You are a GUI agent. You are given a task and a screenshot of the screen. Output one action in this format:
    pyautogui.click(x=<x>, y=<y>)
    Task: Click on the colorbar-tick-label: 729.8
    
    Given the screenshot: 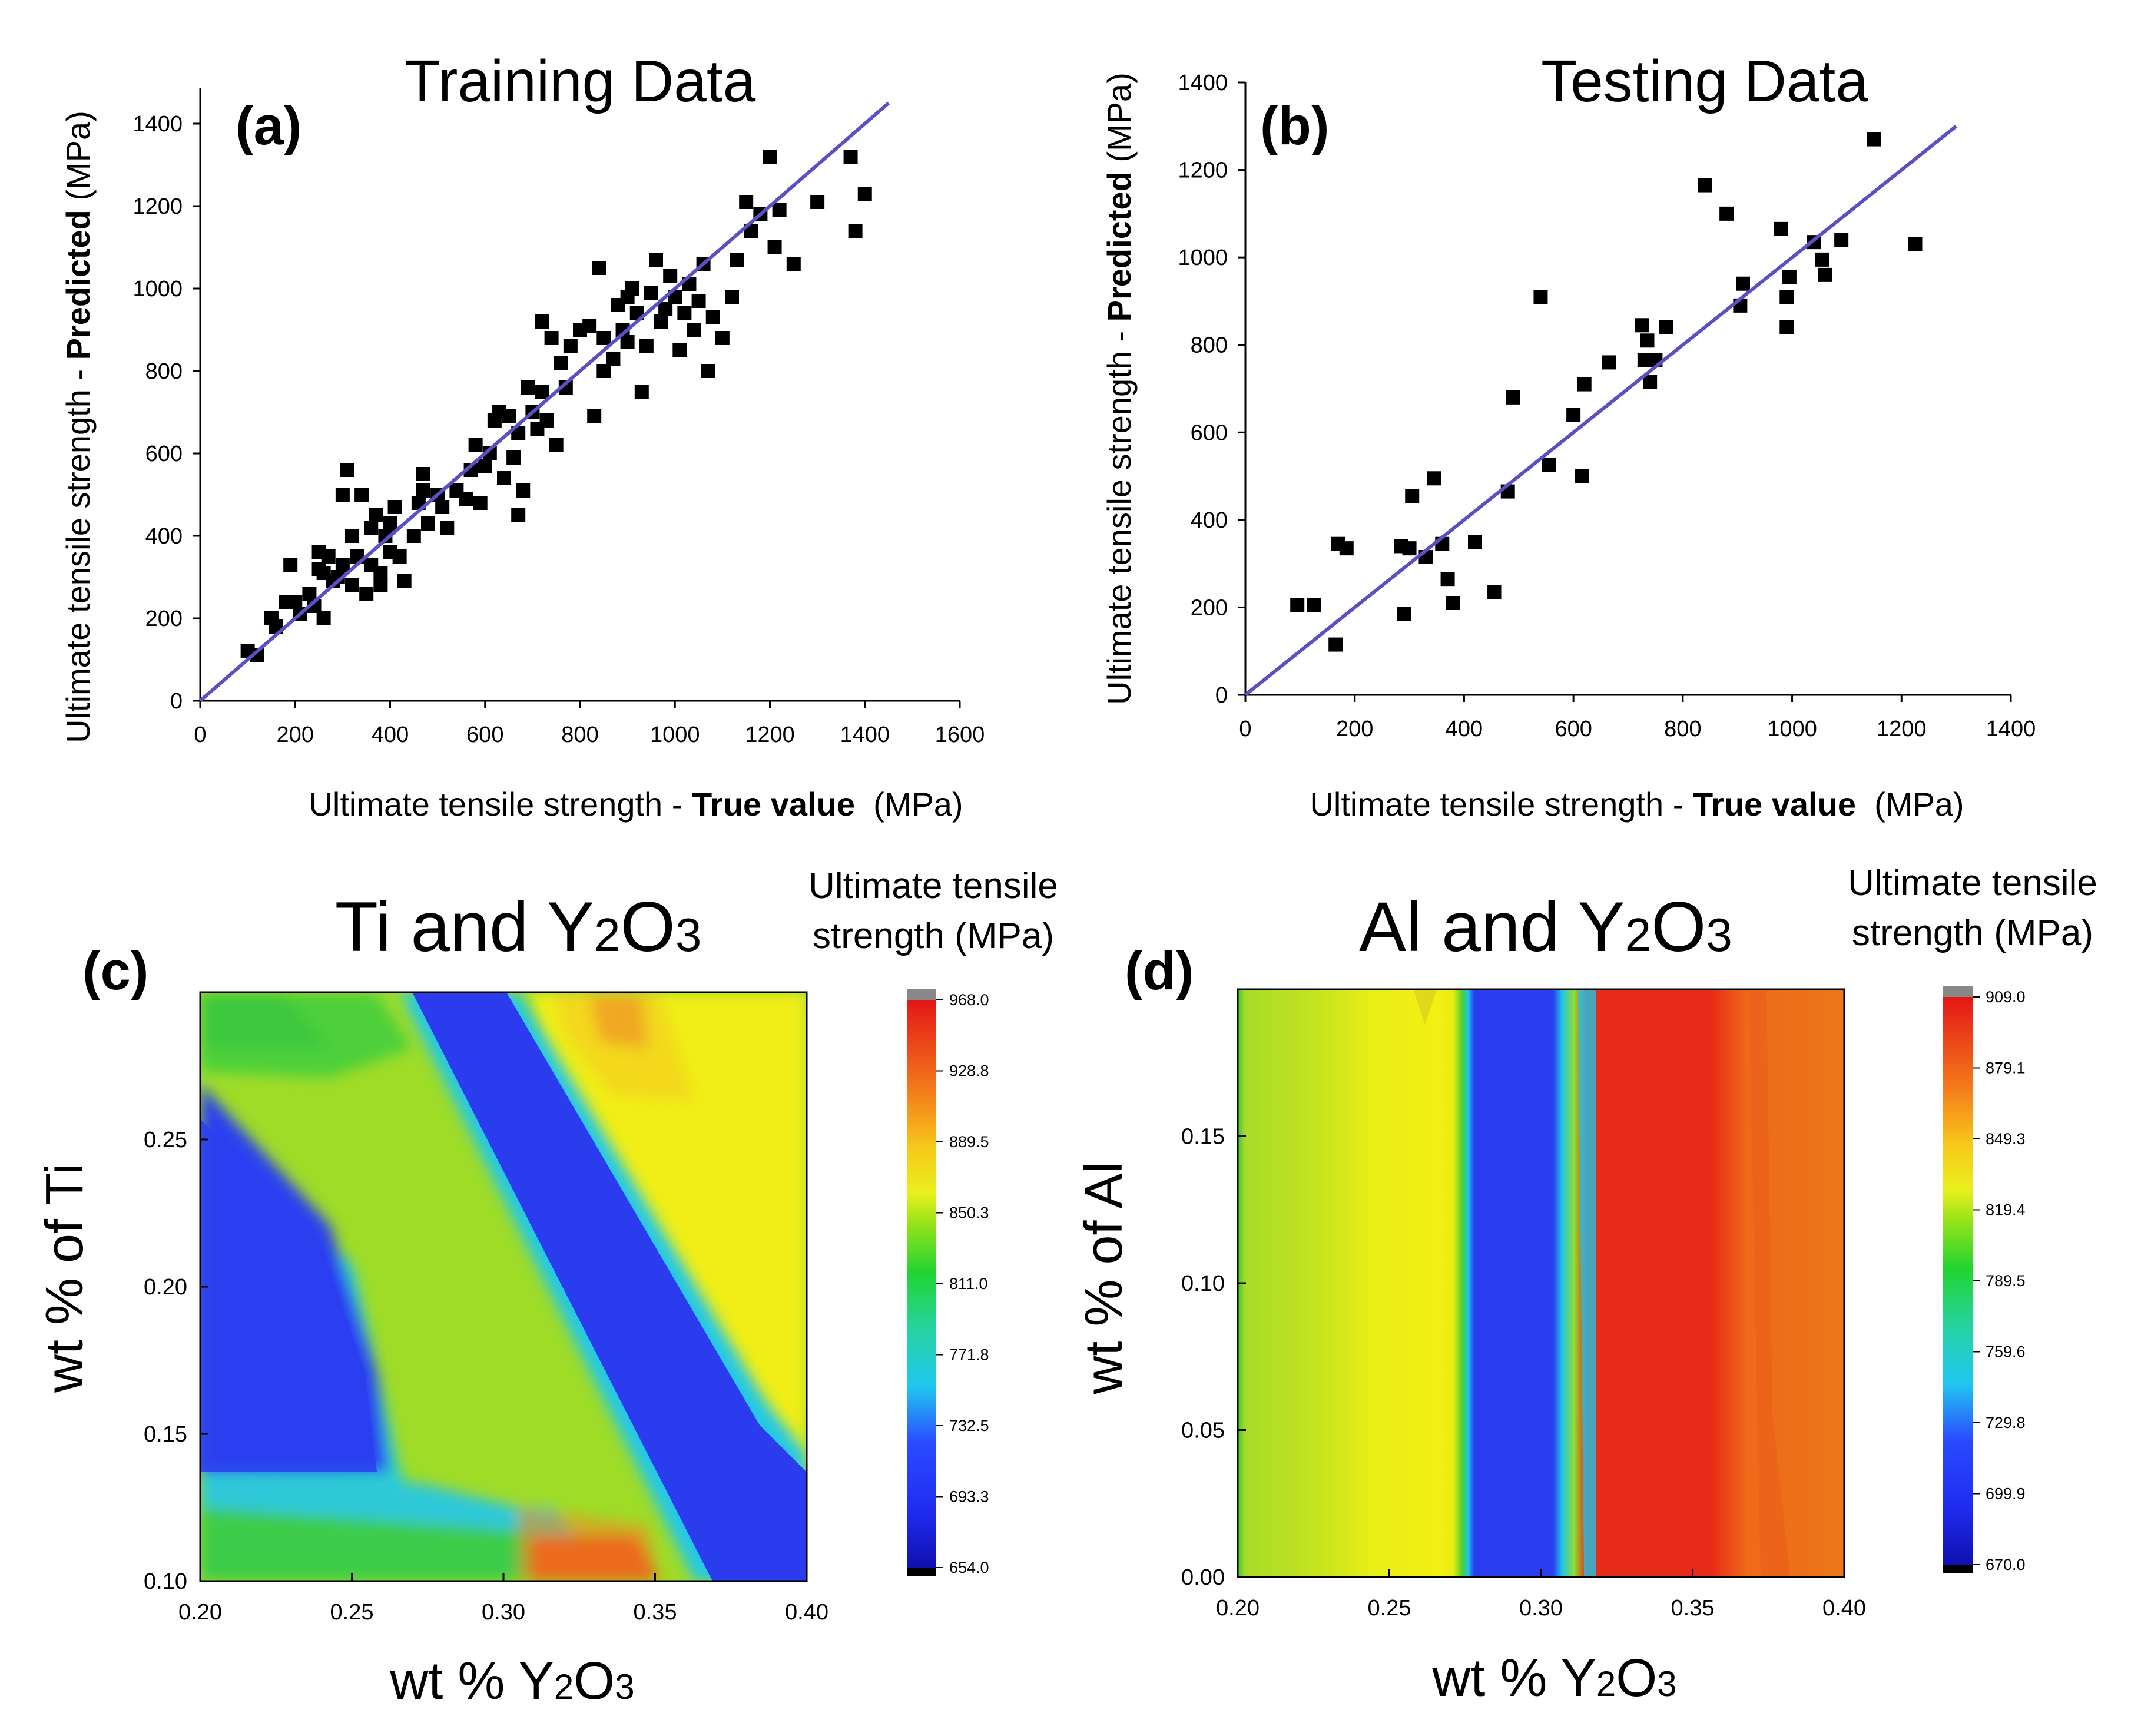 What is the action you would take?
    pyautogui.click(x=2006, y=1423)
    